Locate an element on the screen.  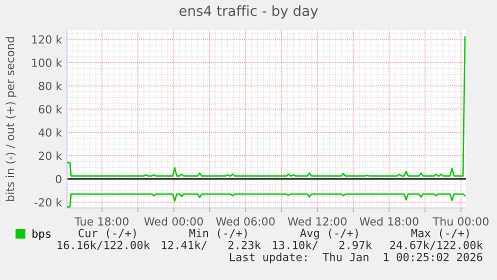
x-tick-label: Tue 18:00 is located at coordinates (101, 221).